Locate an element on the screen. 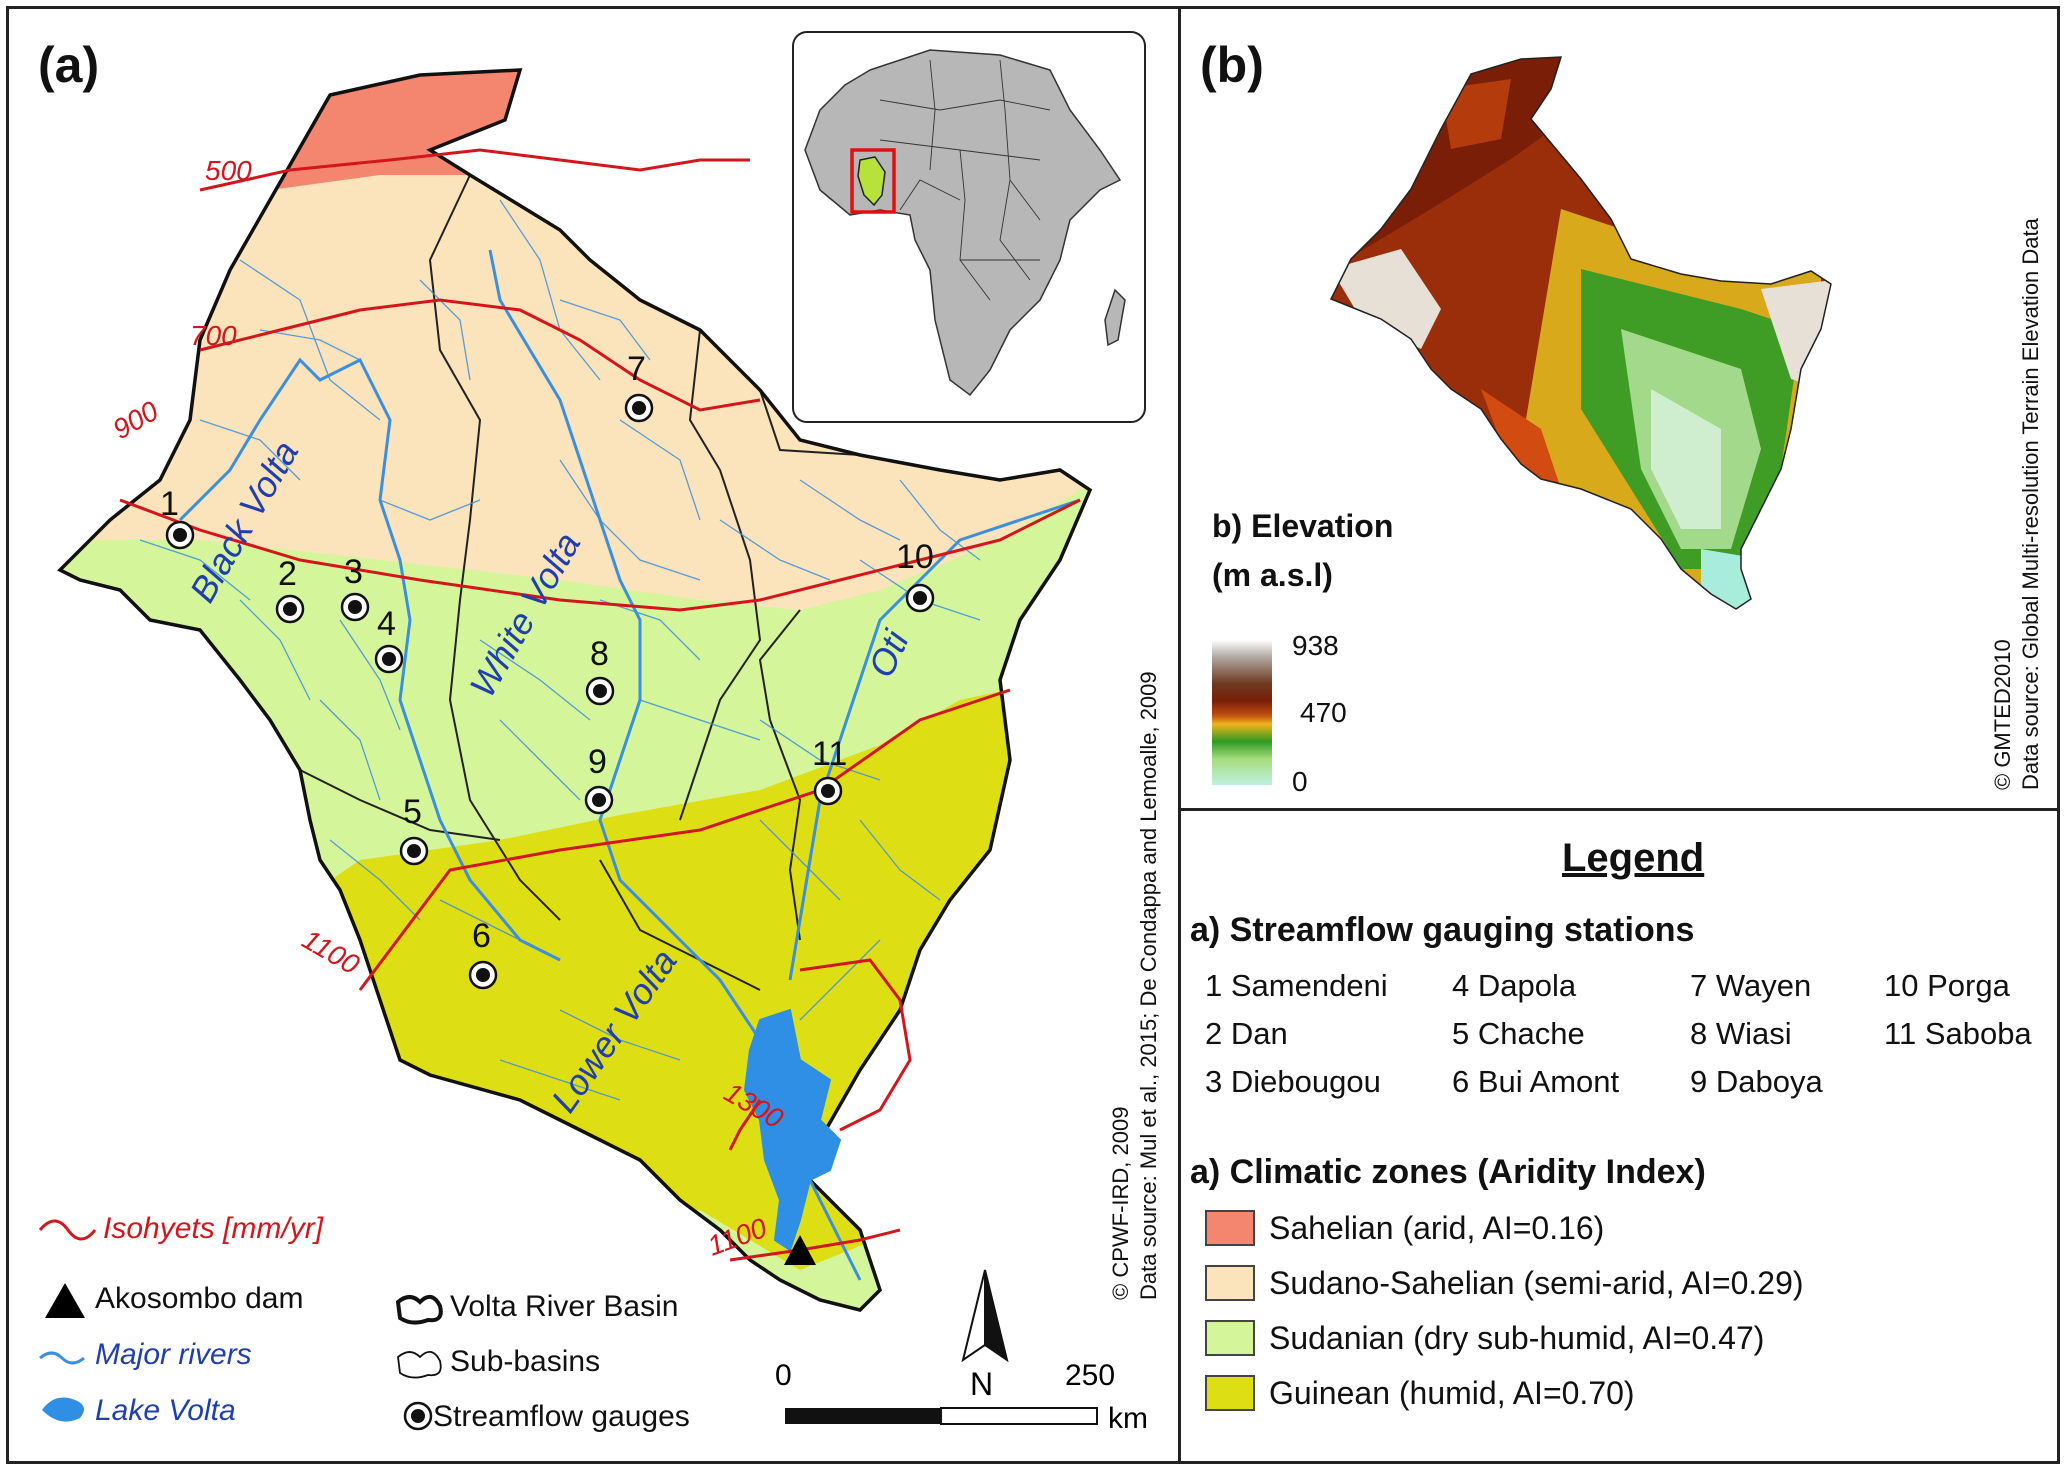 Image resolution: width=2067 pixels, height=1470 pixels. zone-row-guinean: Guinean (humid, AI=0.70) is located at coordinates (1420, 1393).